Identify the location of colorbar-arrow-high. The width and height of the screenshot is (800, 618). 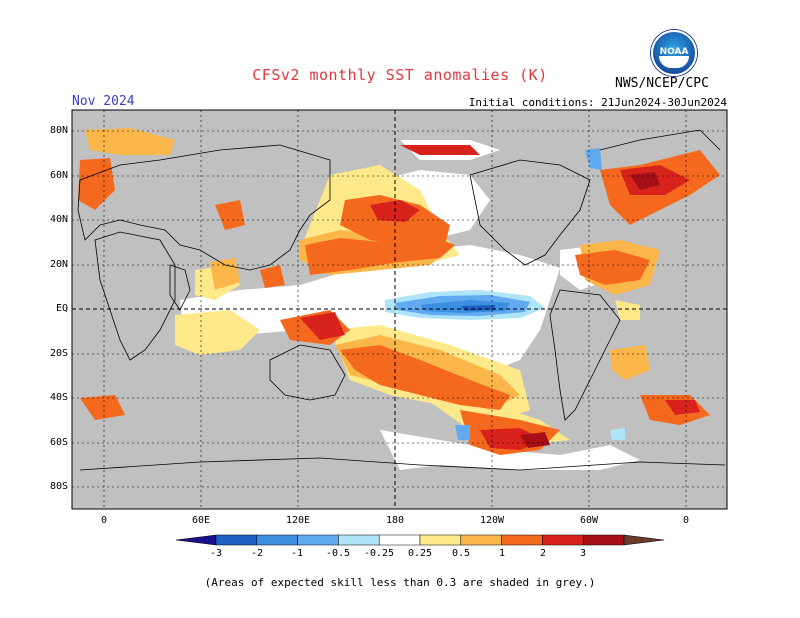
(644, 540).